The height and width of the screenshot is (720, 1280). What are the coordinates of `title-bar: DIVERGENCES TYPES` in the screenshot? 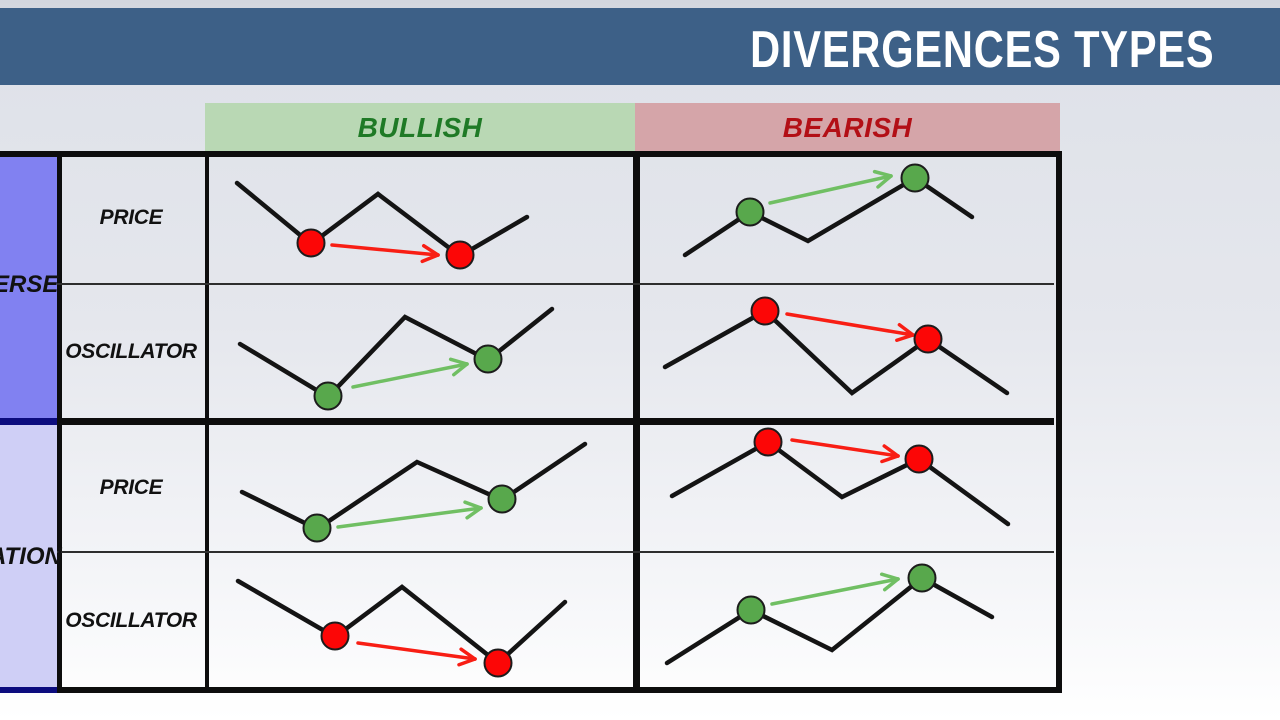 It's located at (640, 46).